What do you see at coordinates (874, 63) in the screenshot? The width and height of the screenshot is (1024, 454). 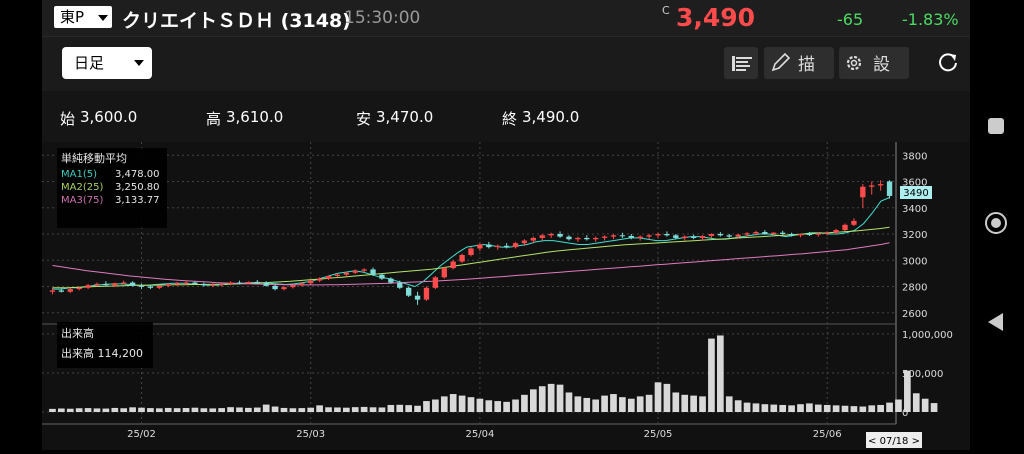 I see `settings-button: 設定` at bounding box center [874, 63].